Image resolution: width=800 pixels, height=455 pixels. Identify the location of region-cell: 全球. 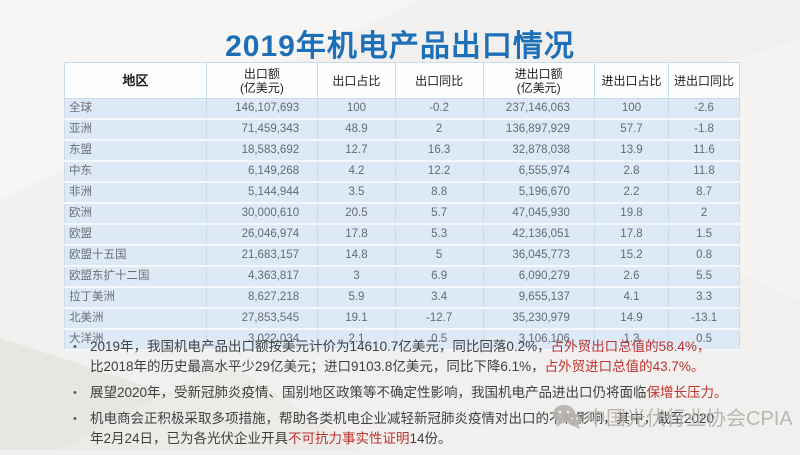
(135, 109).